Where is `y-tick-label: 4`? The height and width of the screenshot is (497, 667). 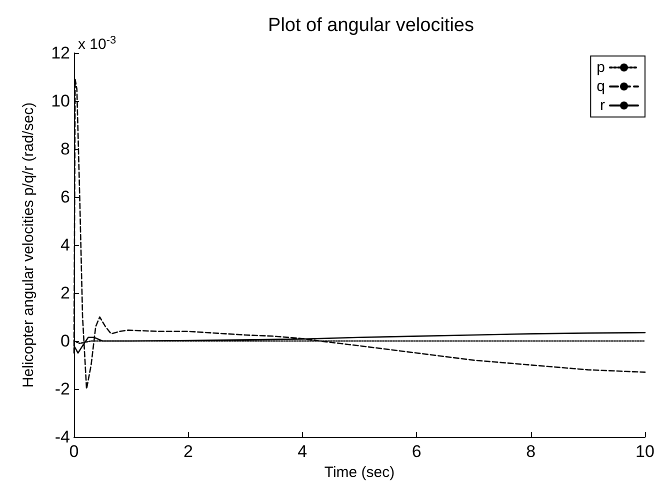 y-tick-label: 4 is located at coordinates (65, 245).